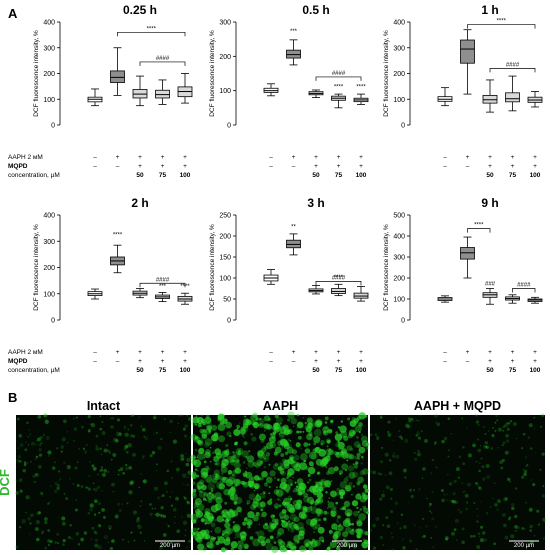  What do you see at coordinates (229, 321) in the screenshot?
I see `y-tick-label: 0` at bounding box center [229, 321].